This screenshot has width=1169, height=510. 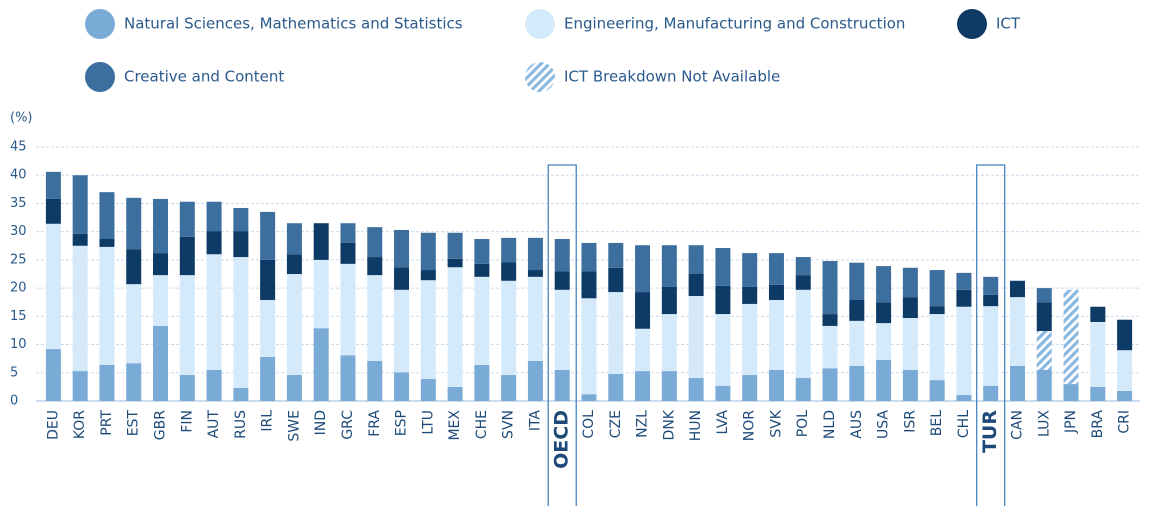 What do you see at coordinates (428, 422) in the screenshot?
I see `x-tick-label: LTU` at bounding box center [428, 422].